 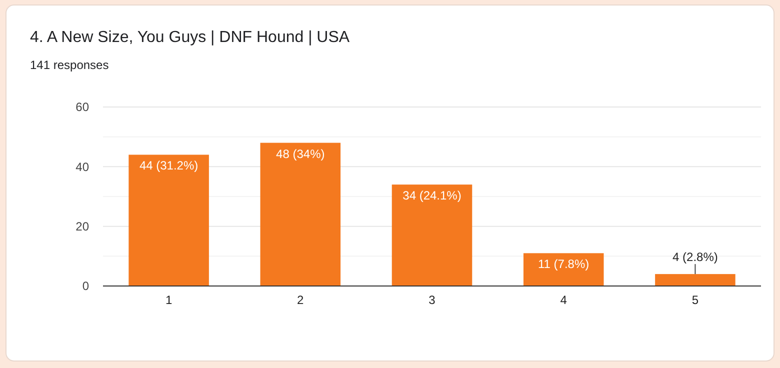 What do you see at coordinates (564, 264) in the screenshot?
I see `data-label: 11 (7.8%)` at bounding box center [564, 264].